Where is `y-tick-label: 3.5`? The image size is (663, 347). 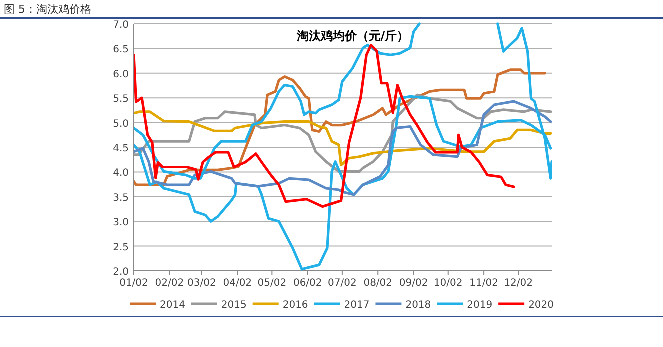
y-tick-label: 3.5 is located at coordinates (121, 198).